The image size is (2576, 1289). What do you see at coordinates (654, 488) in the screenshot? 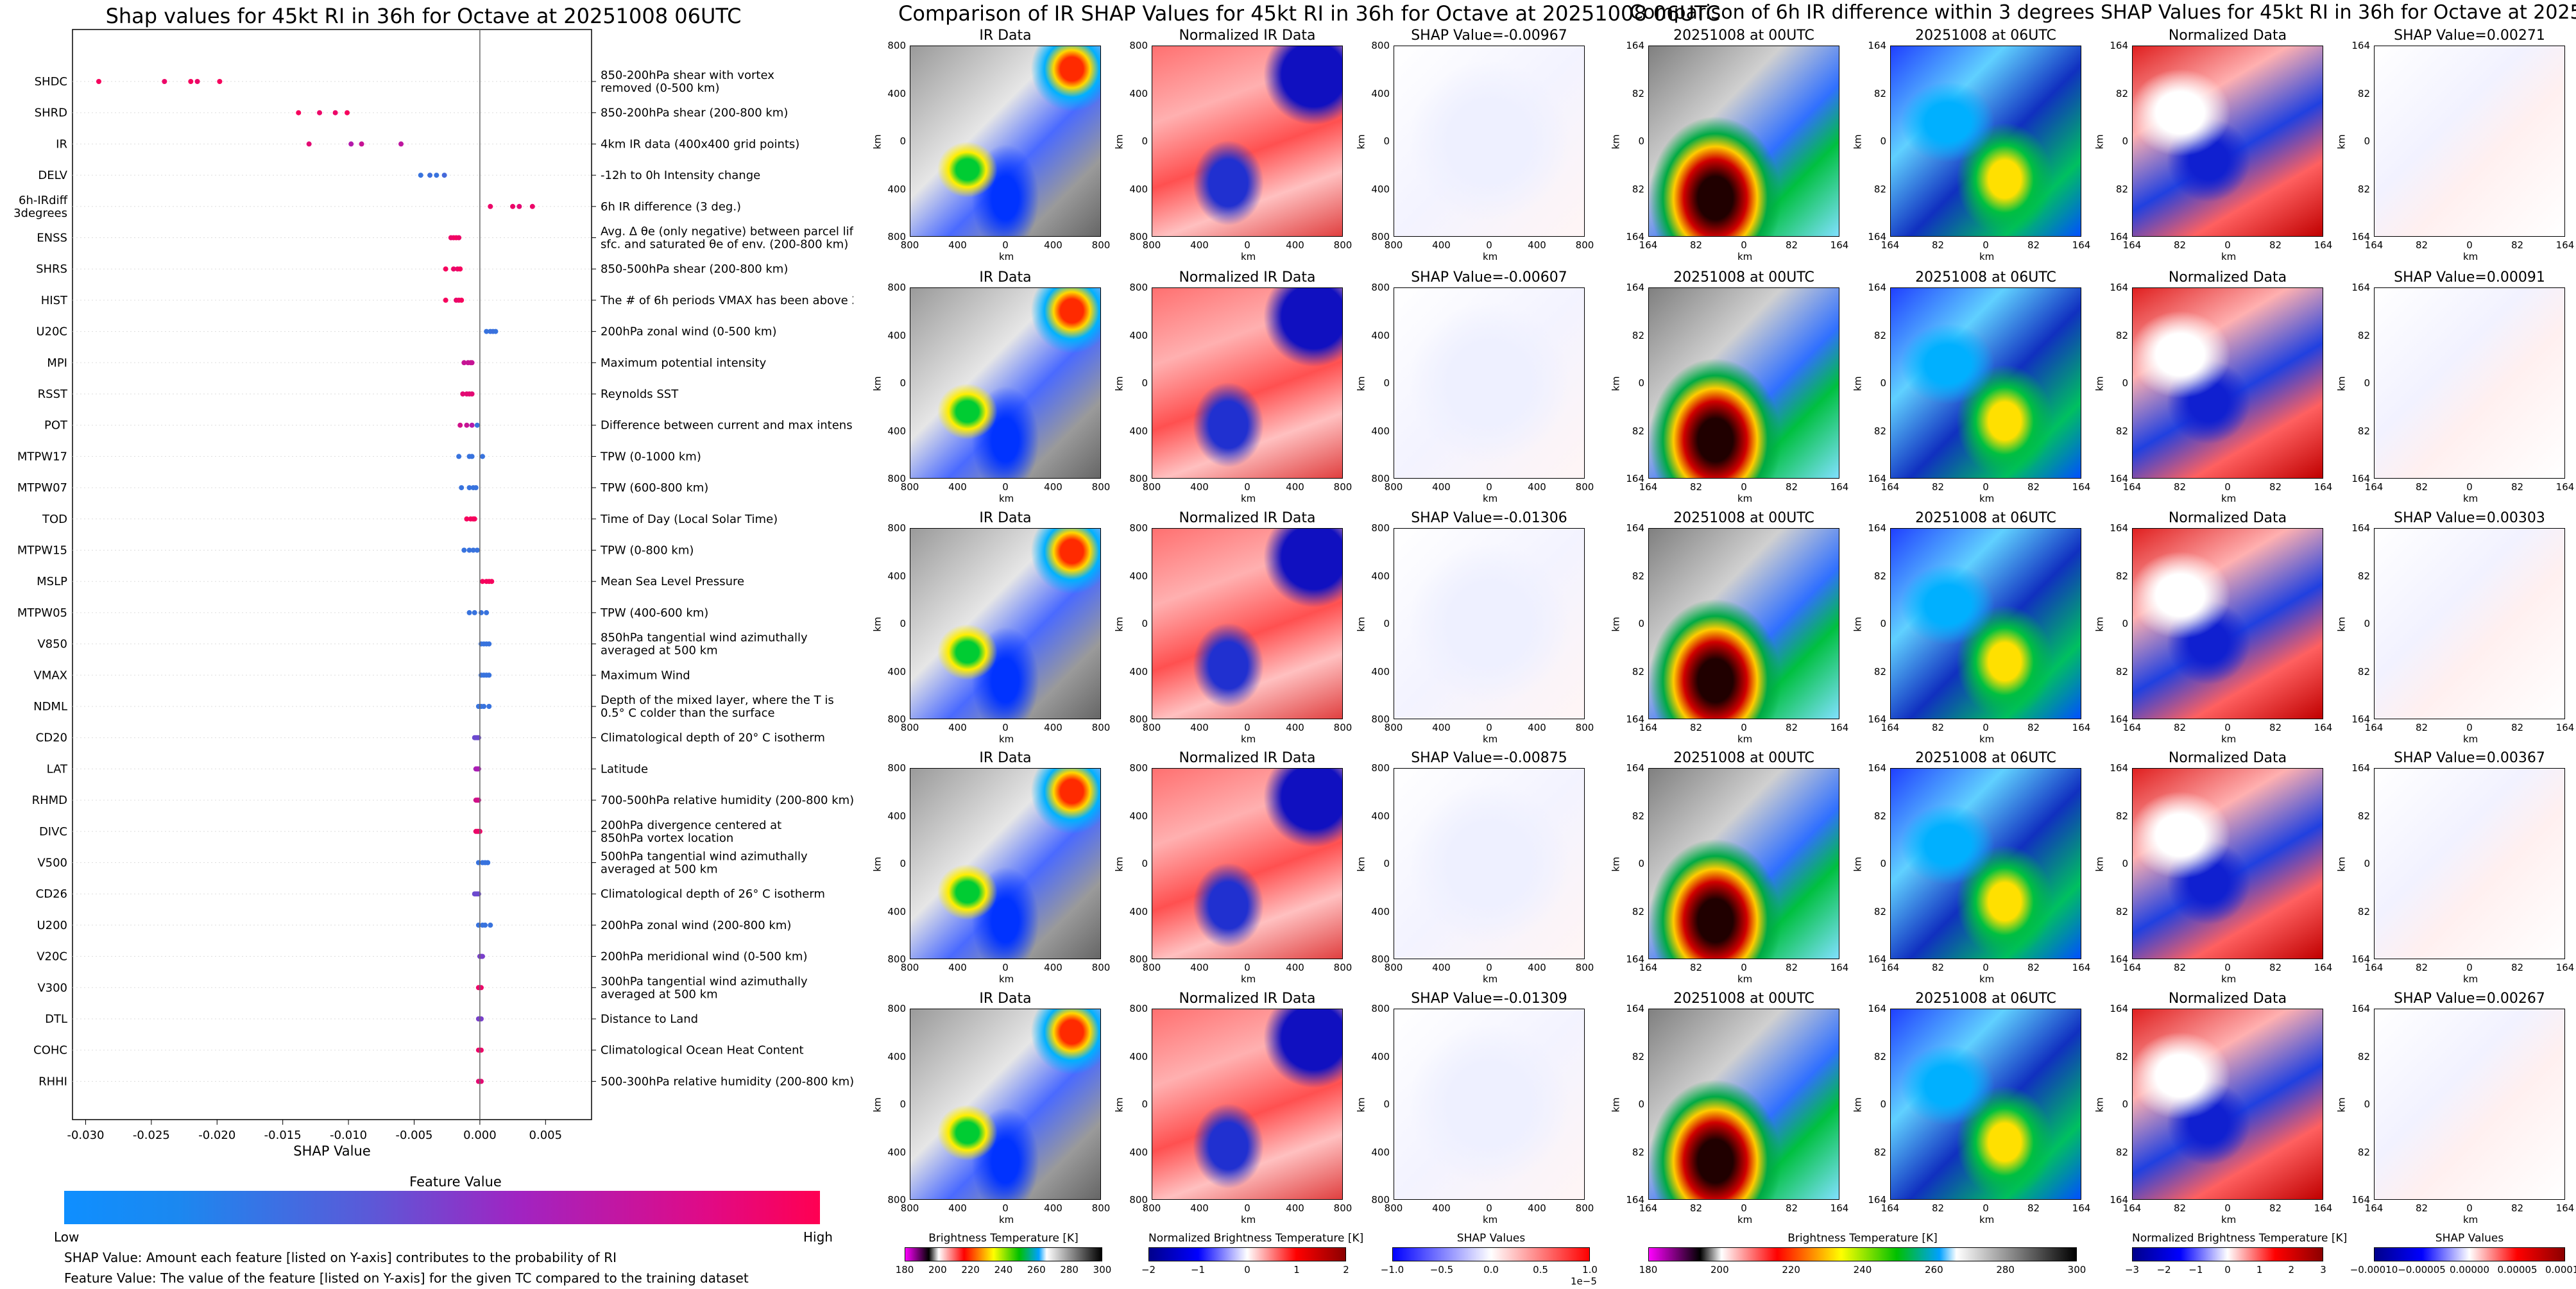
I see `feature-description: TPW (600-800 km)` at bounding box center [654, 488].